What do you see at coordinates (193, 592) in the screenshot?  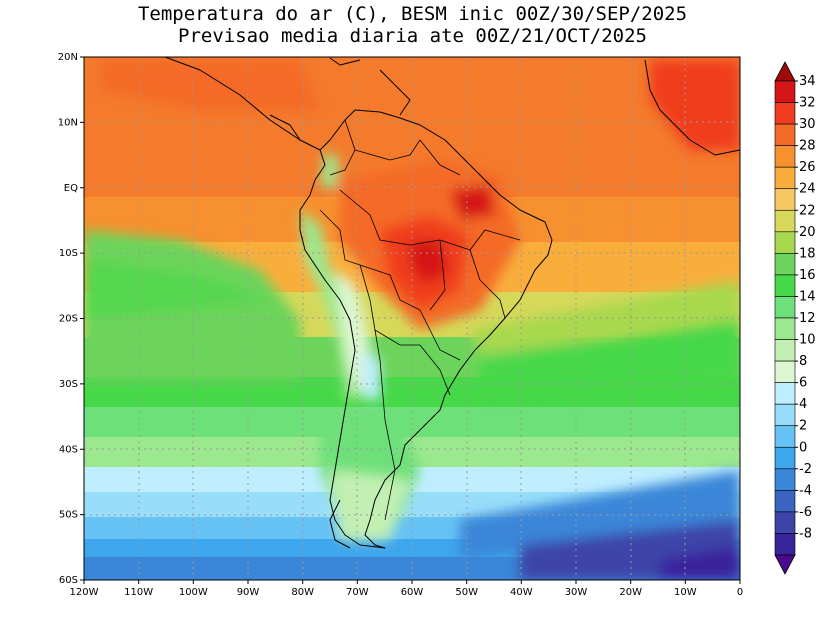 I see `lon-label: 100W` at bounding box center [193, 592].